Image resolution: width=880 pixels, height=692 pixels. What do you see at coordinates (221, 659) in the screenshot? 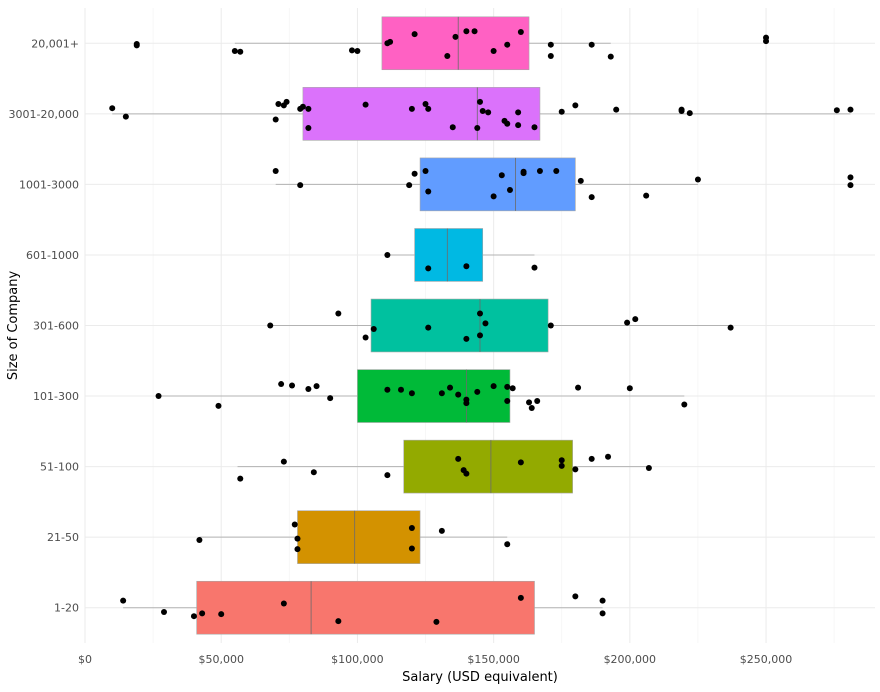
I see `x-tick-label: $50,000` at bounding box center [221, 659].